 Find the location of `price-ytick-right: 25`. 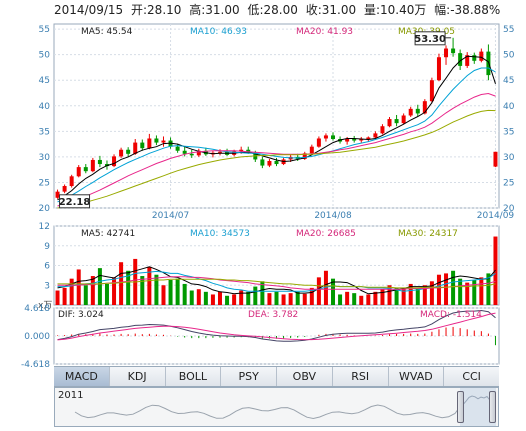

price-ytick-right: 25 is located at coordinates (508, 183).